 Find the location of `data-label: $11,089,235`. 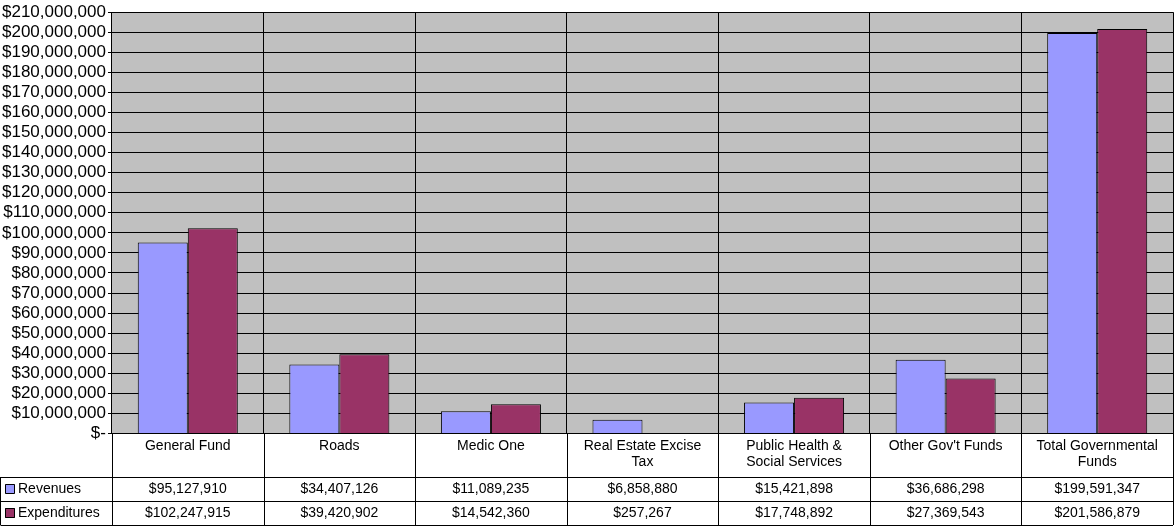

data-label: $11,089,235 is located at coordinates (491, 487).